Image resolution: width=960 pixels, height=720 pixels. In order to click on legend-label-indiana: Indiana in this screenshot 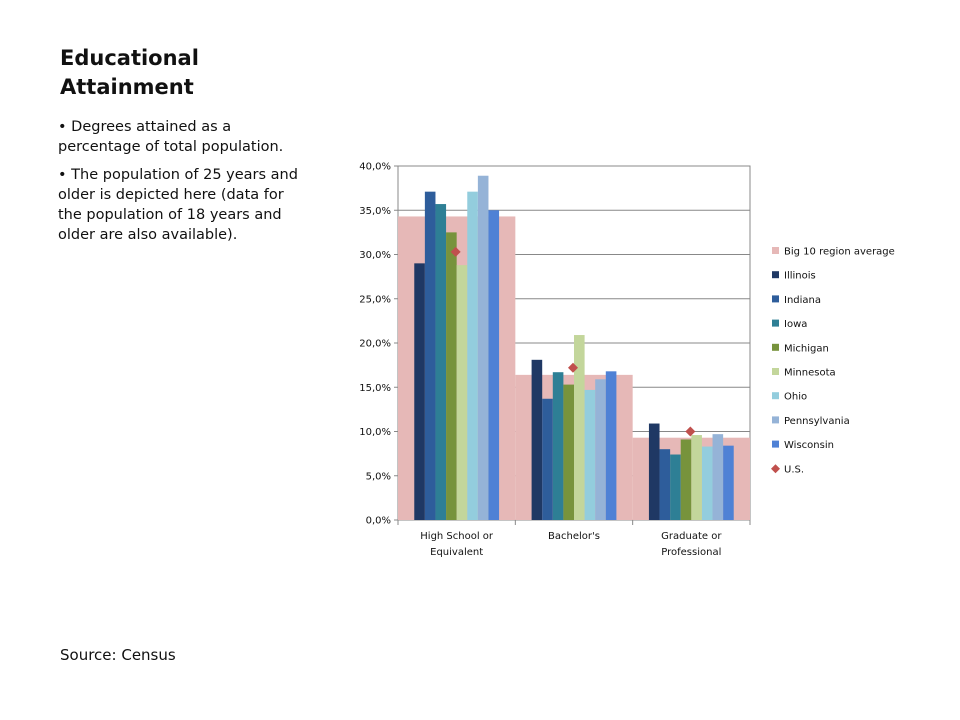, I will do `click(802, 300)`.